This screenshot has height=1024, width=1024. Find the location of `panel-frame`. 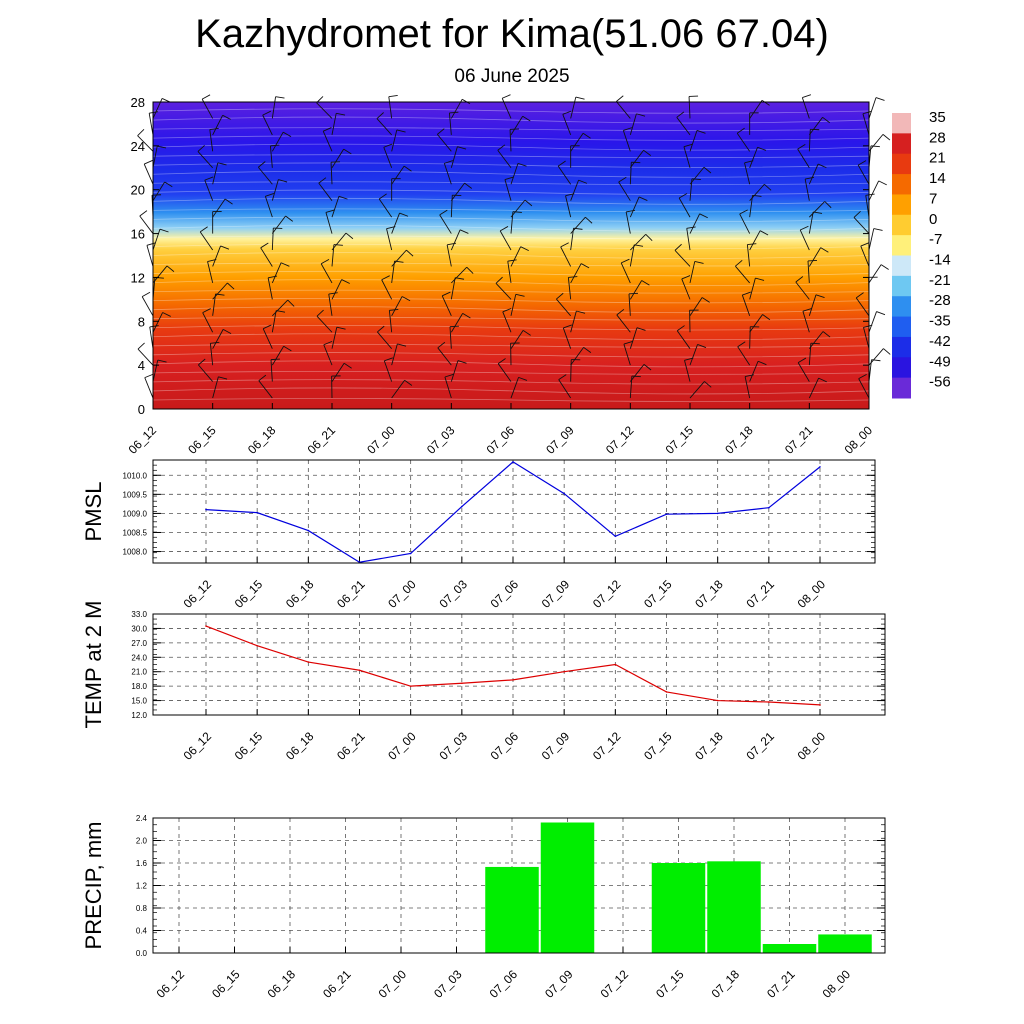

panel-frame is located at coordinates (519, 664).